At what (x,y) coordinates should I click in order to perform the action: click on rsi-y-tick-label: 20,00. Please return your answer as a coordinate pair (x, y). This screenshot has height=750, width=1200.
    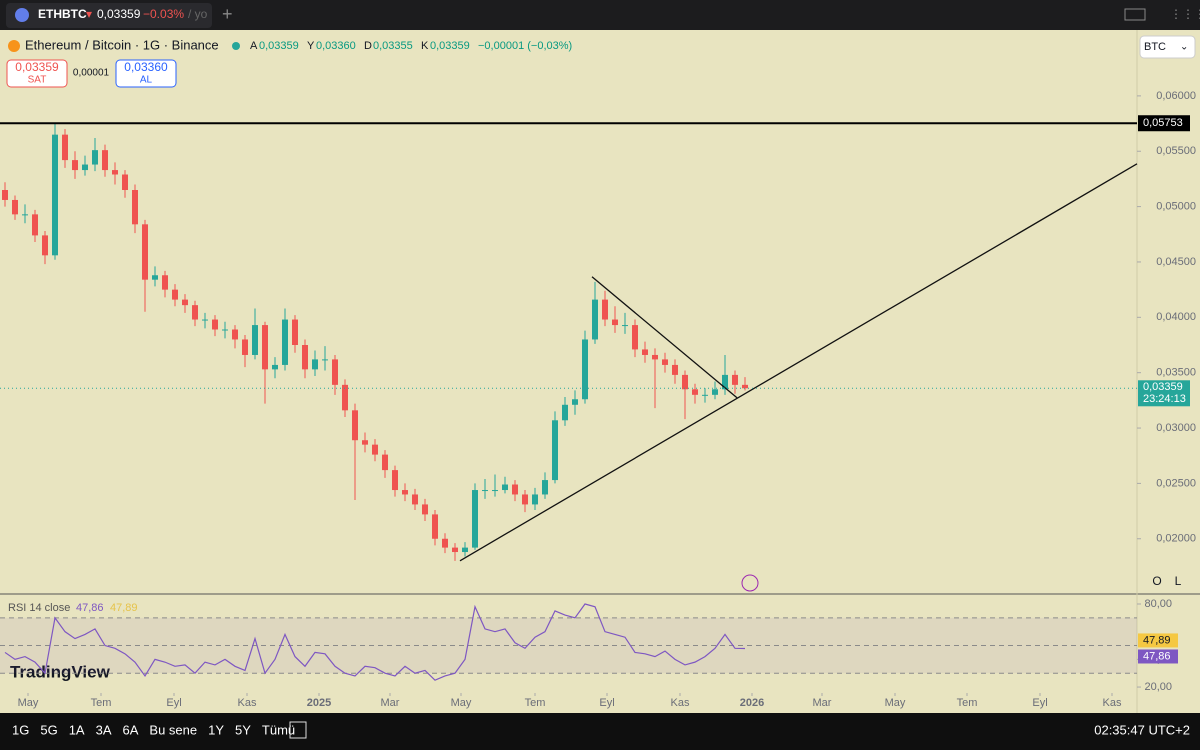
    Looking at the image, I should click on (1158, 687).